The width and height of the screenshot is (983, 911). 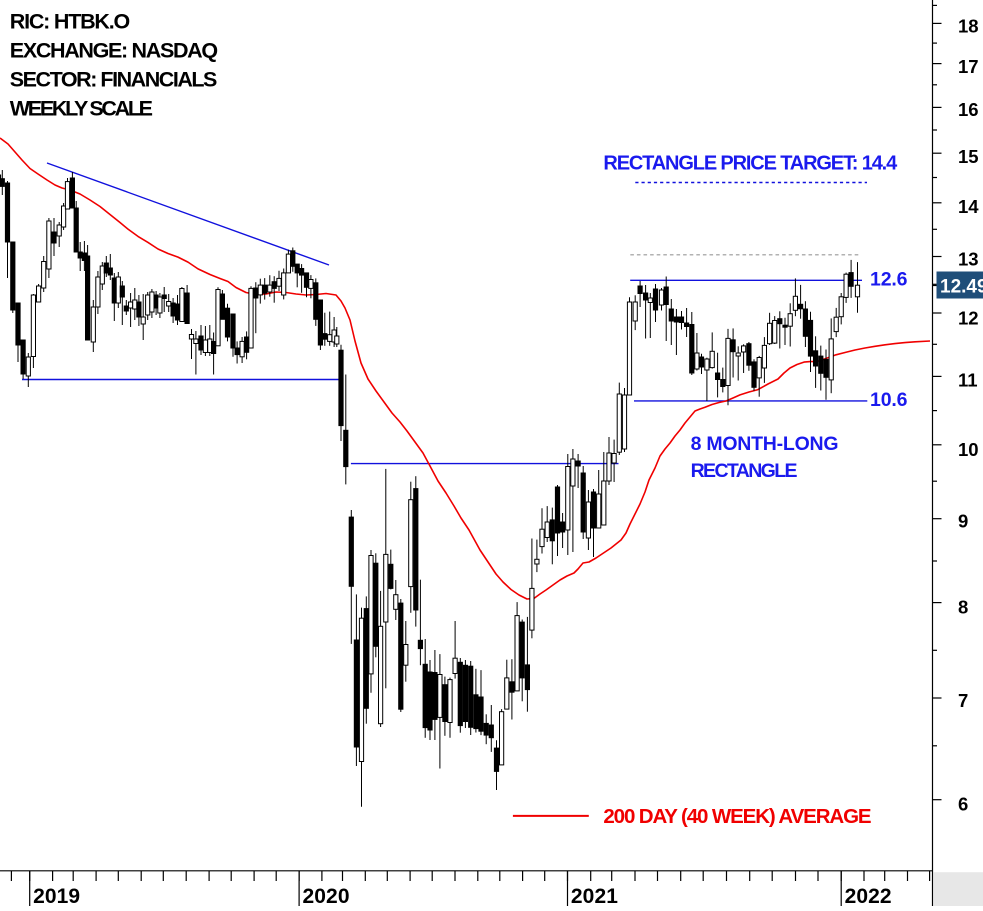 I want to click on svg-text: 7, so click(x=963, y=700).